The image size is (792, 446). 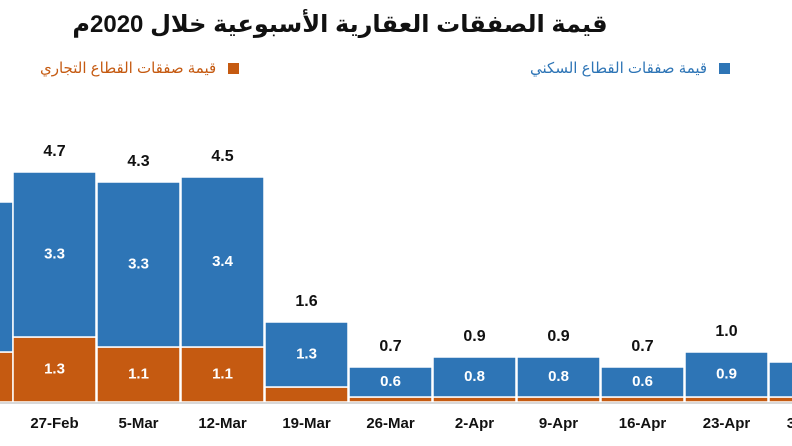 What do you see at coordinates (726, 331) in the screenshot?
I see `data-label-total-23-Apr: 1.0` at bounding box center [726, 331].